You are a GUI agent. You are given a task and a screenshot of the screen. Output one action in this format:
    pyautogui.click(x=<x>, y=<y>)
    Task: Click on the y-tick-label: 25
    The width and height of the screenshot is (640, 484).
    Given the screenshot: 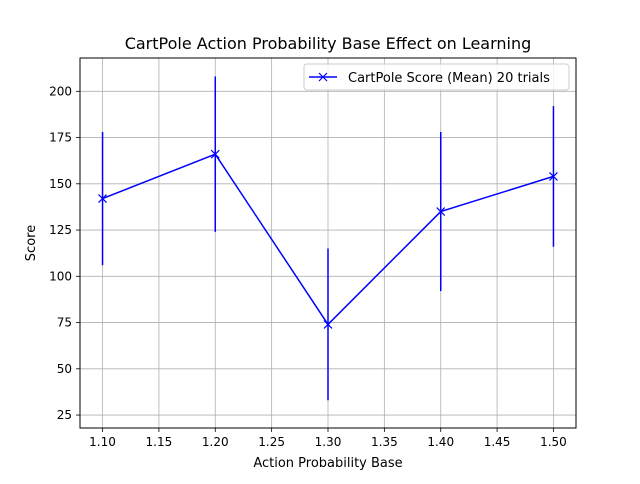 What is the action you would take?
    pyautogui.click(x=64, y=415)
    